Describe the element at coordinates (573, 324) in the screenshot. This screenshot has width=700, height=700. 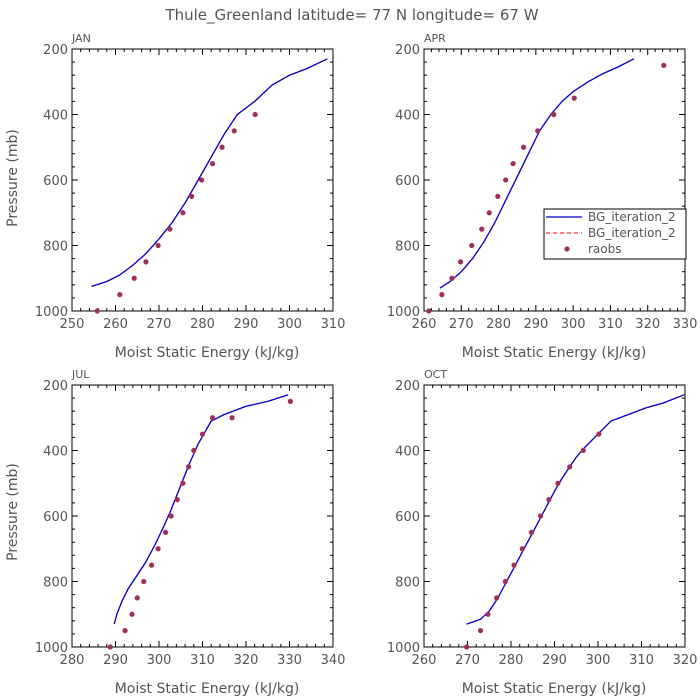
I see `x-tick-label-apr: 300` at that location.